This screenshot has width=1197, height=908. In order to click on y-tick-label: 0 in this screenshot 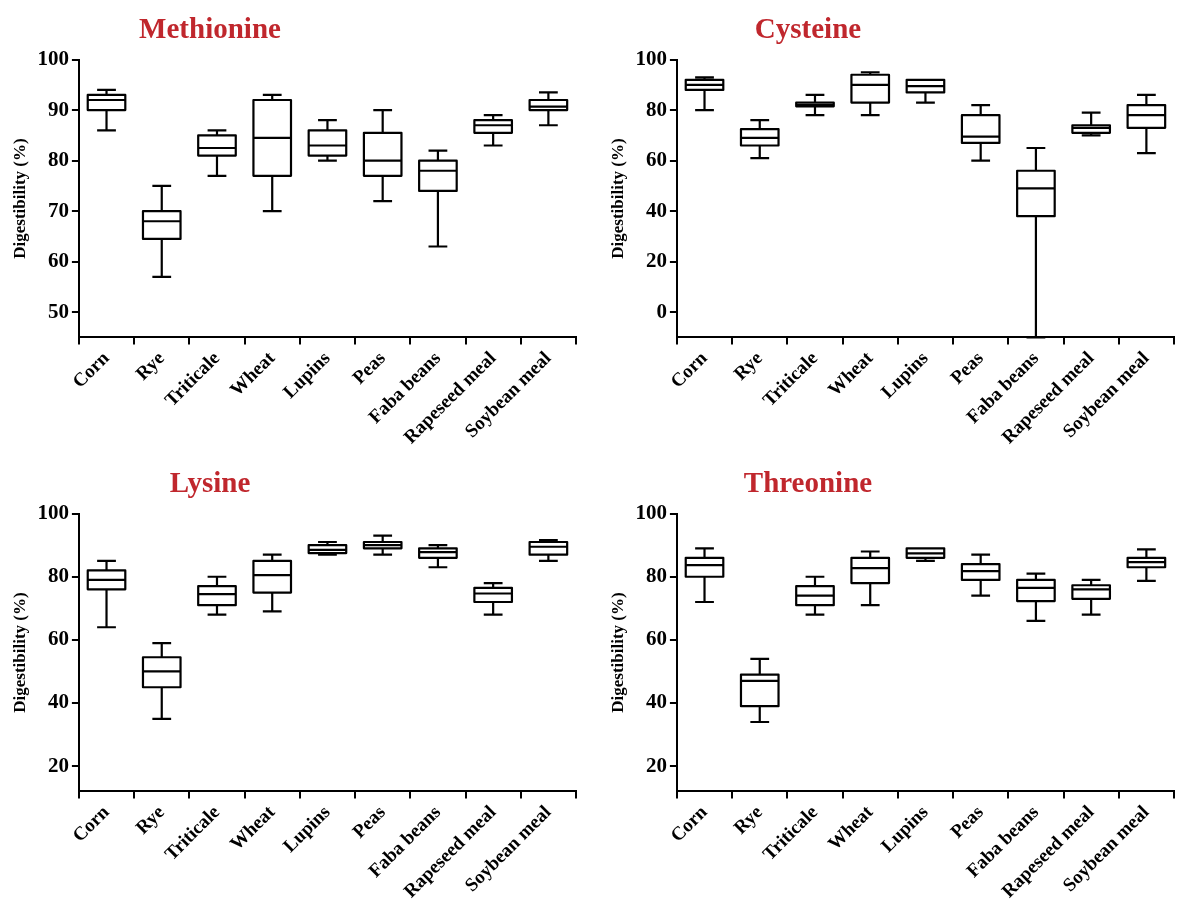, I will do `click(661, 310)`.